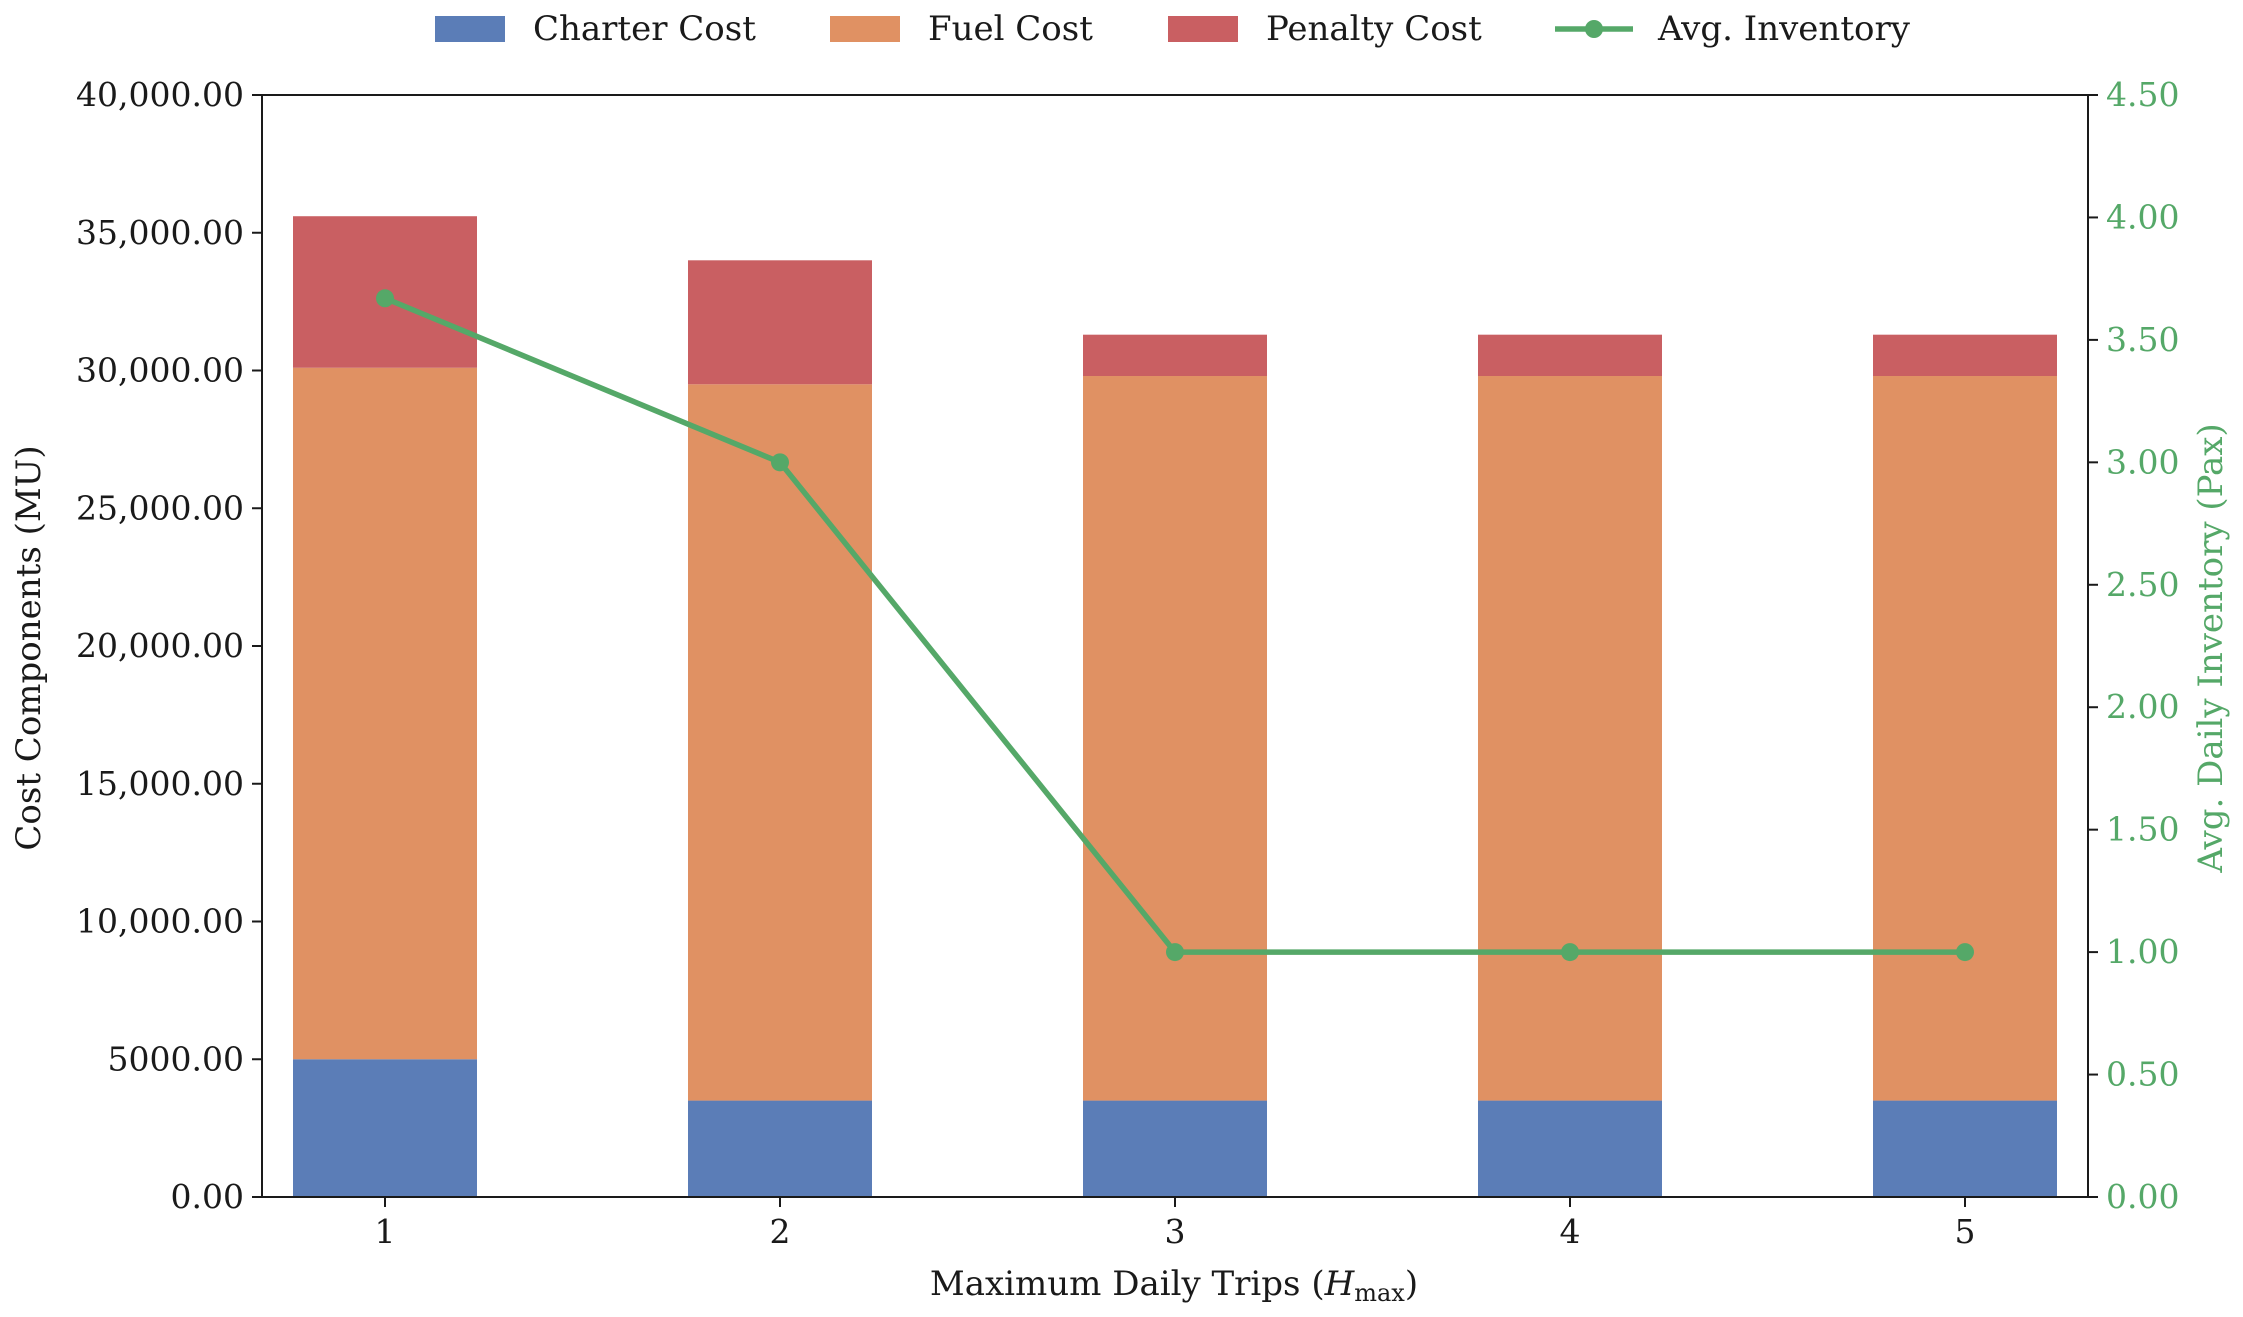  Describe the element at coordinates (207, 1196) in the screenshot. I see `y-tick-label: 0.00` at that location.